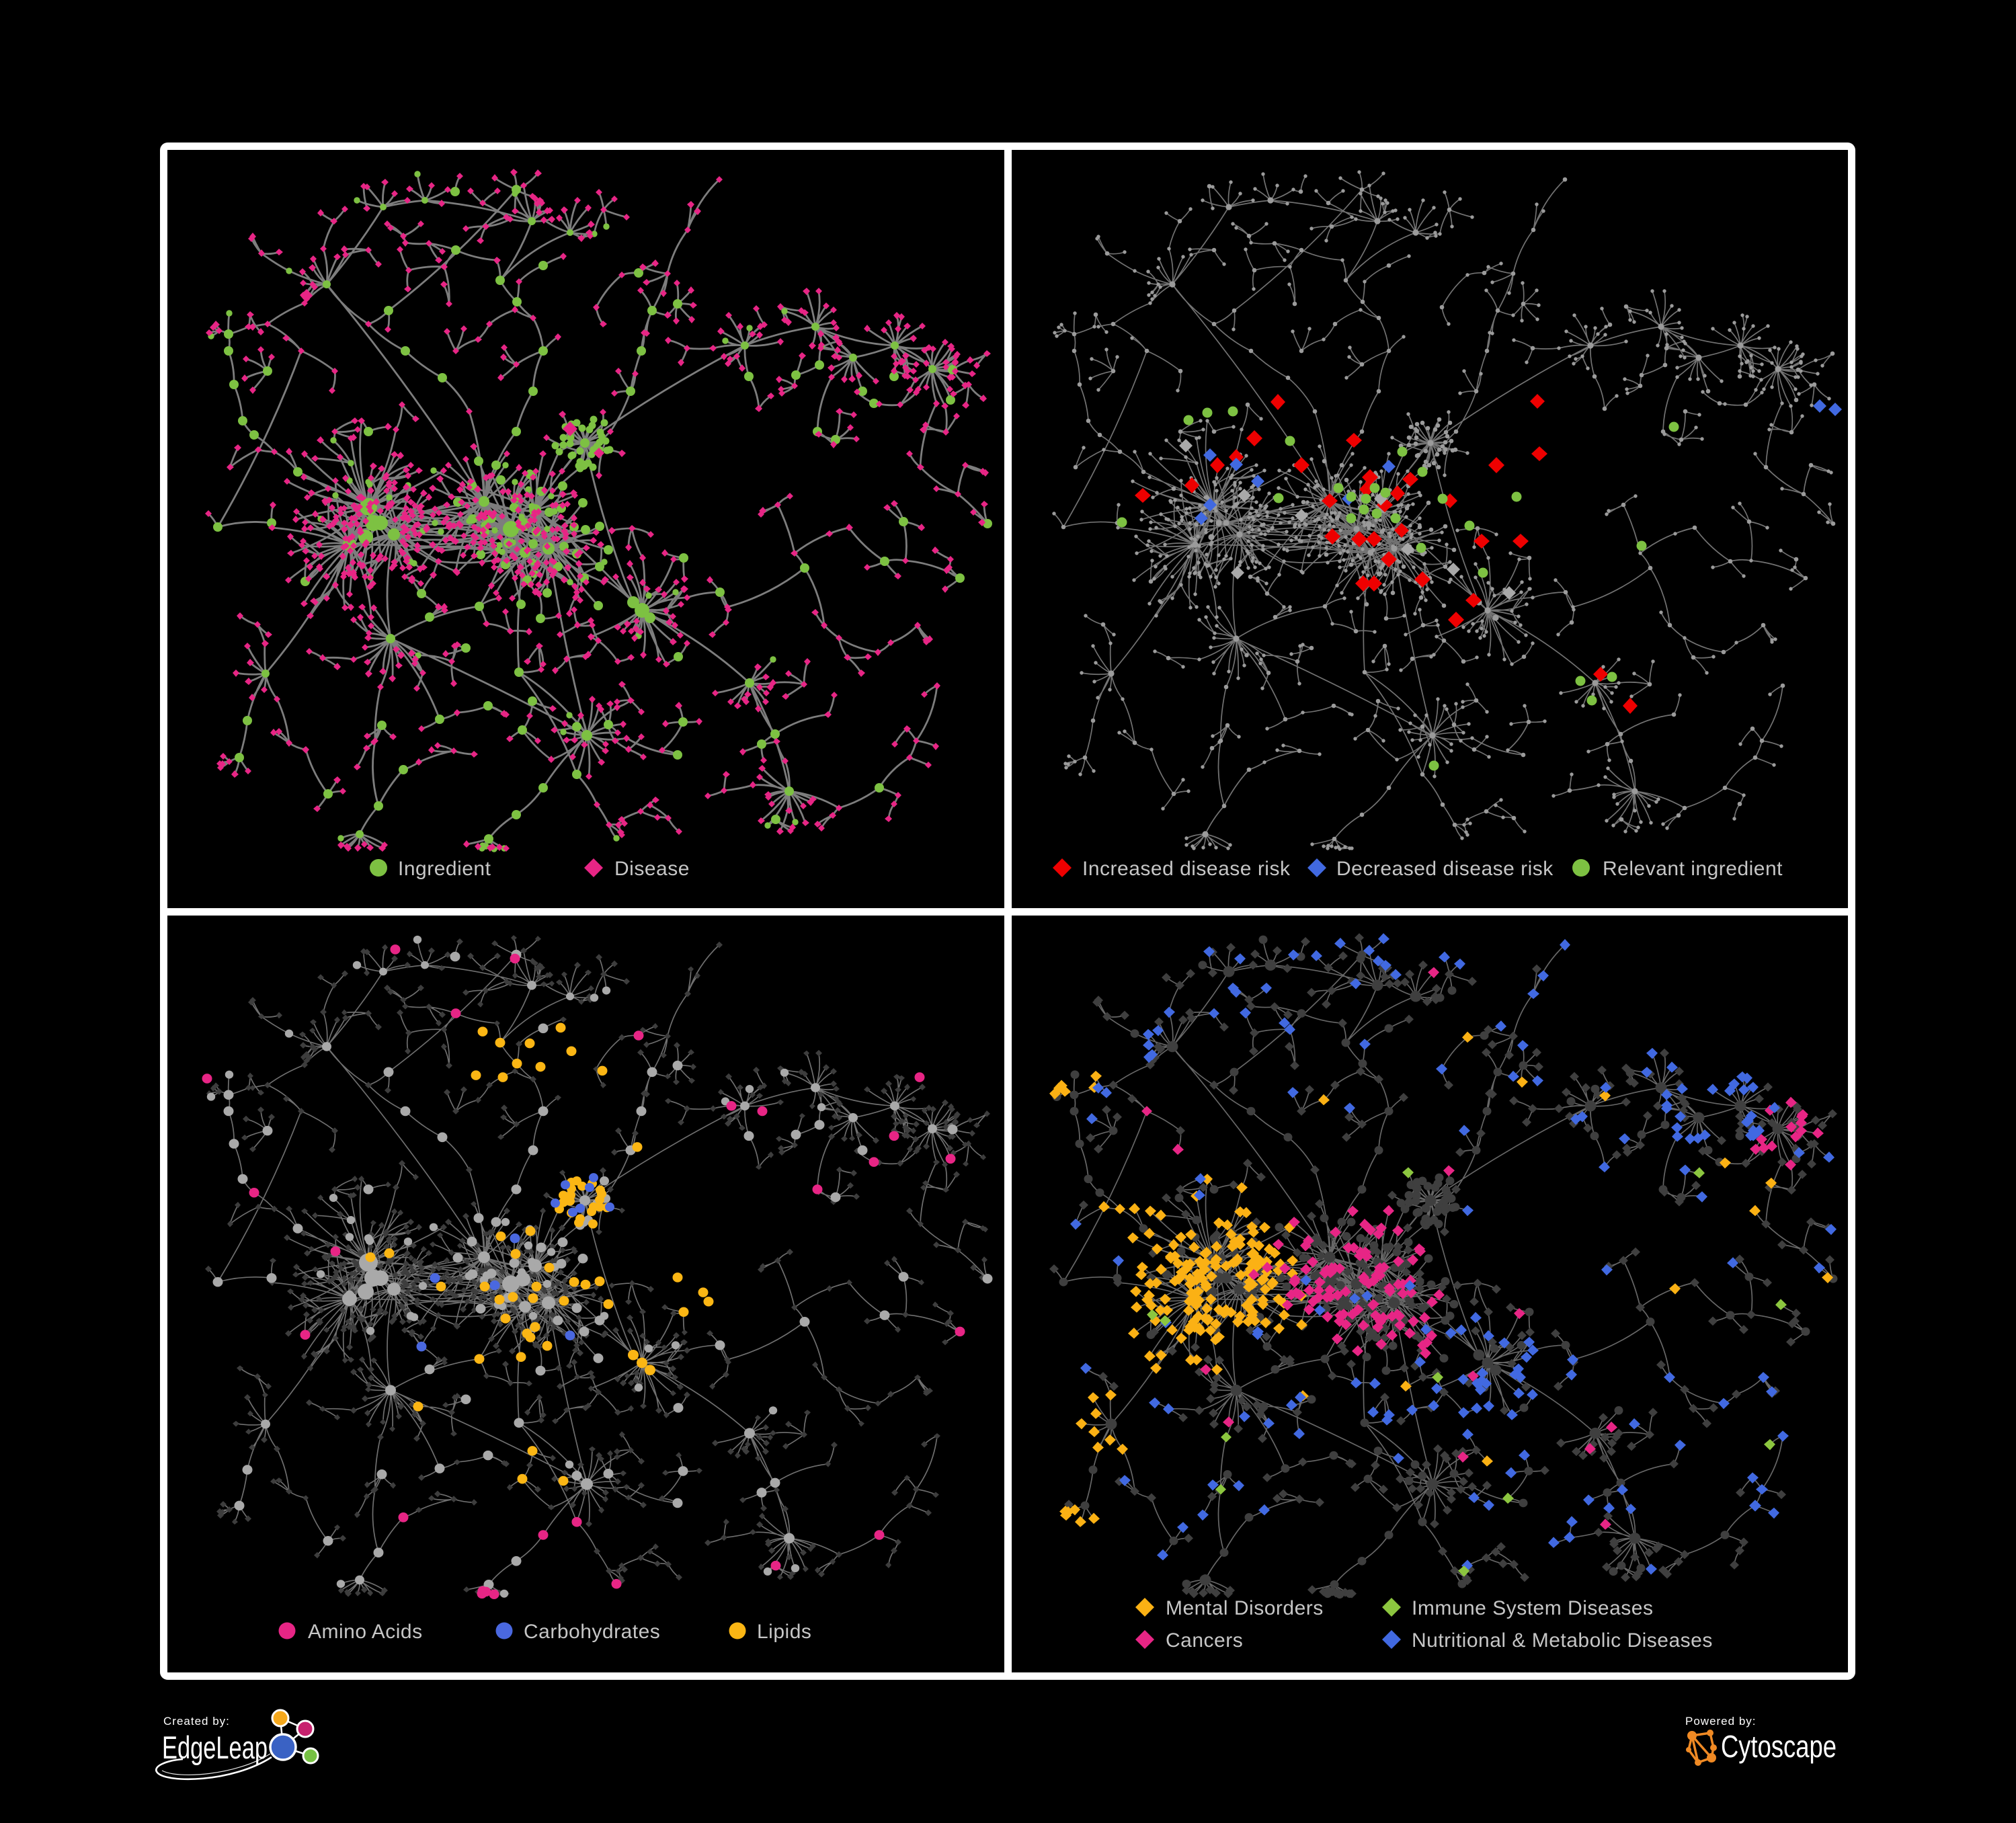 This screenshot has width=2016, height=1823. Describe the element at coordinates (652, 869) in the screenshot. I see `svg-text: Disease` at that location.